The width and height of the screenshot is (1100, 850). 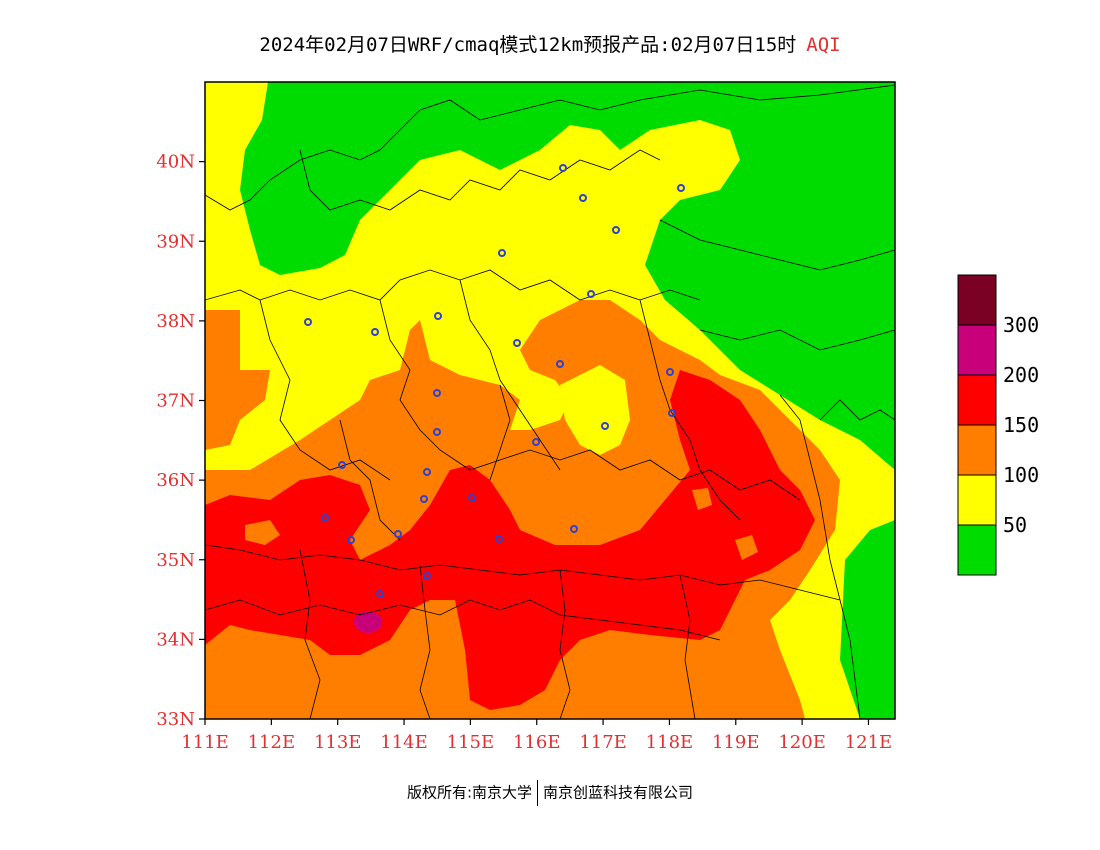 What do you see at coordinates (537, 742) in the screenshot?
I see `lon-label: 116E` at bounding box center [537, 742].